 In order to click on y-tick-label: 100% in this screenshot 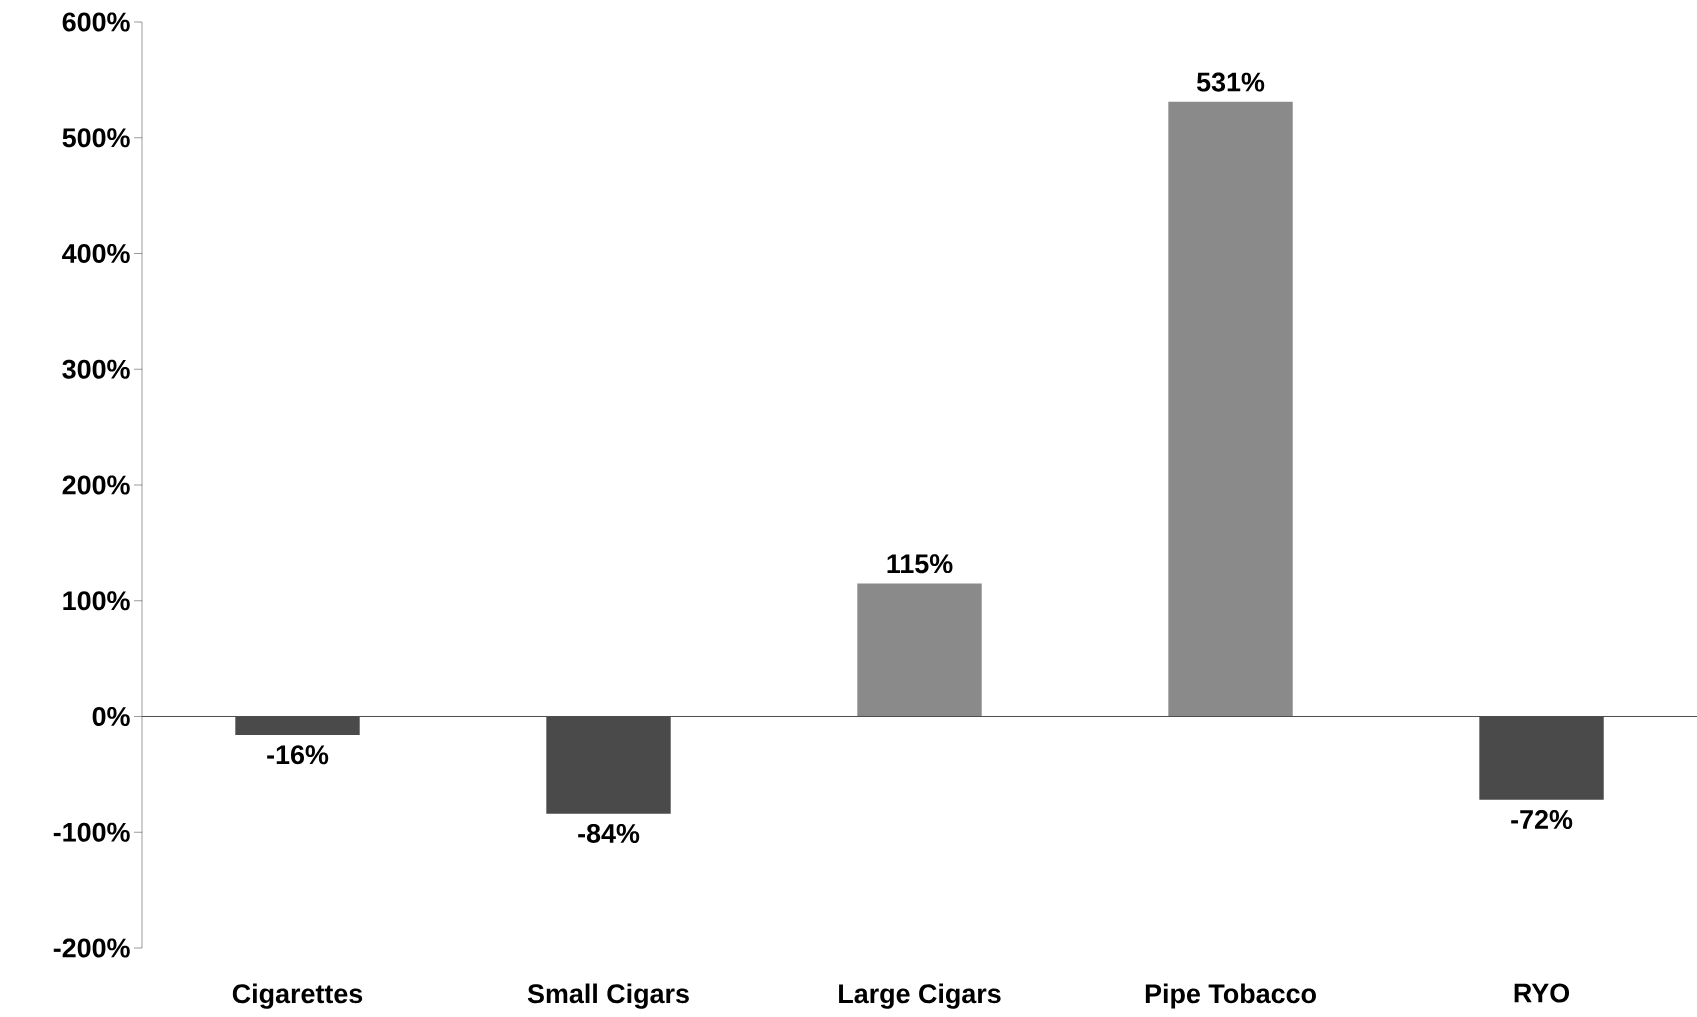, I will do `click(96, 601)`.